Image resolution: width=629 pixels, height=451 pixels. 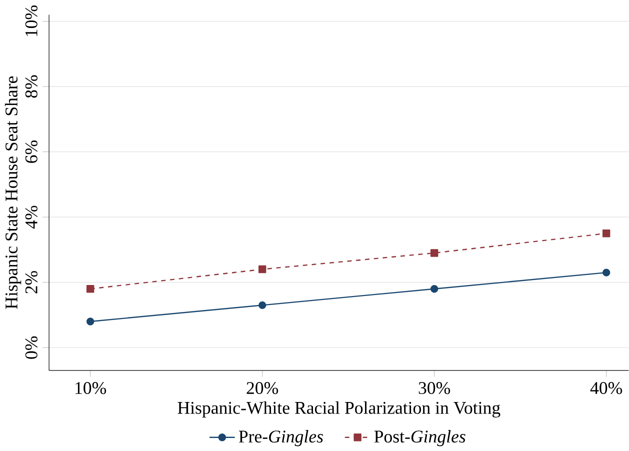 I want to click on legend-label: Pre-Gingles, so click(x=280, y=438).